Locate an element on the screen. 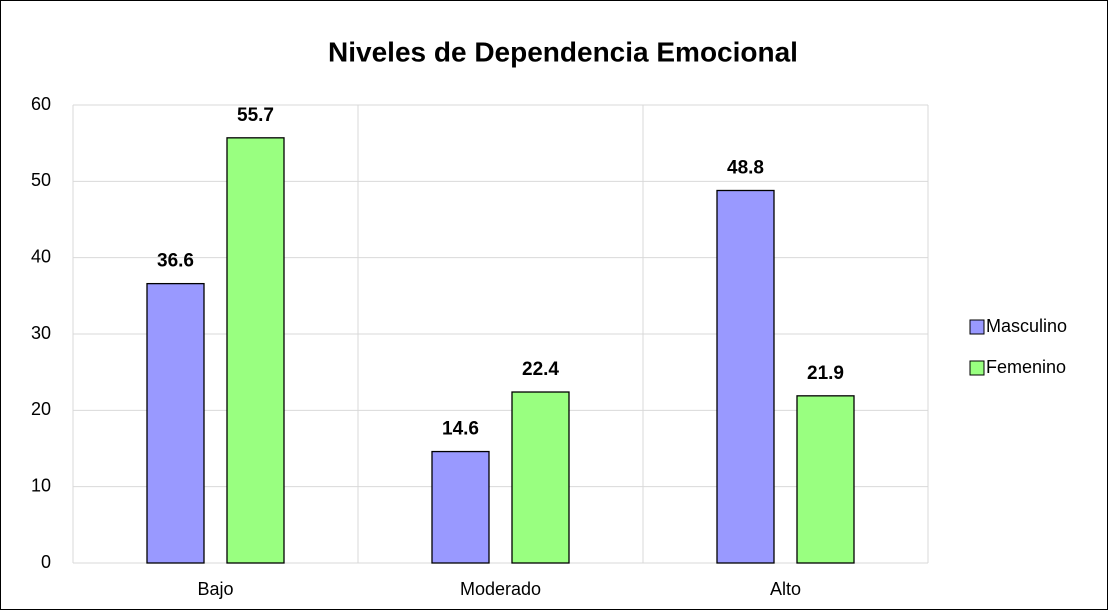  data-label: 14.6 is located at coordinates (460, 429).